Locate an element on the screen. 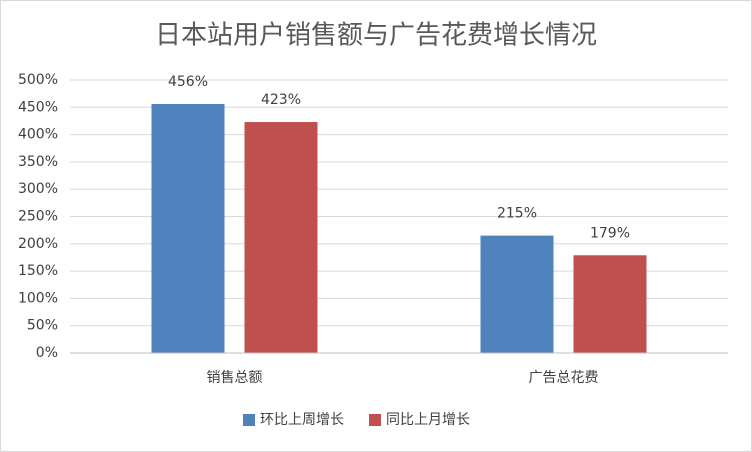 Image resolution: width=752 pixels, height=452 pixels. legend-label: 环比上周增长 is located at coordinates (302, 420).